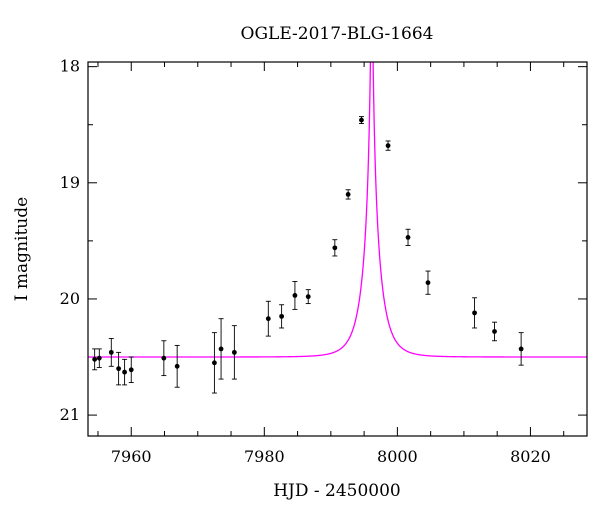  Describe the element at coordinates (131, 456) in the screenshot. I see `x-tick-label: 7960` at that location.